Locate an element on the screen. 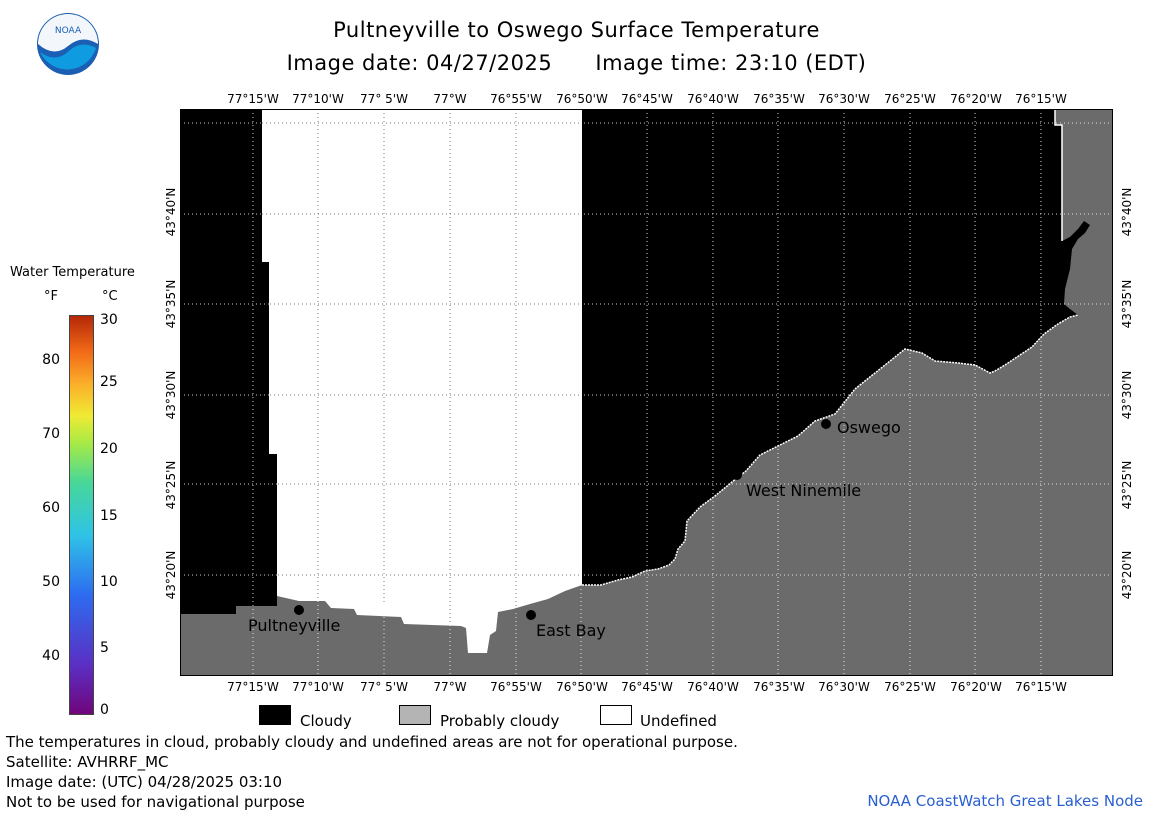 This screenshot has width=1153, height=817. logo-text: NOAA is located at coordinates (68, 31).